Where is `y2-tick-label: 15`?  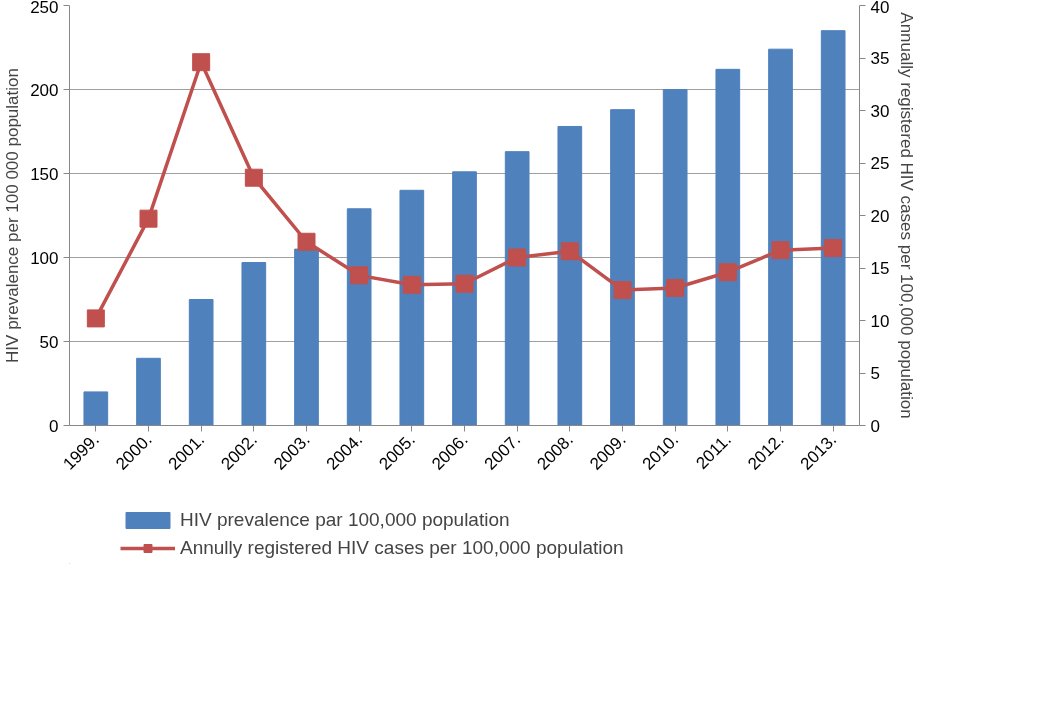 y2-tick-label: 15 is located at coordinates (880, 268).